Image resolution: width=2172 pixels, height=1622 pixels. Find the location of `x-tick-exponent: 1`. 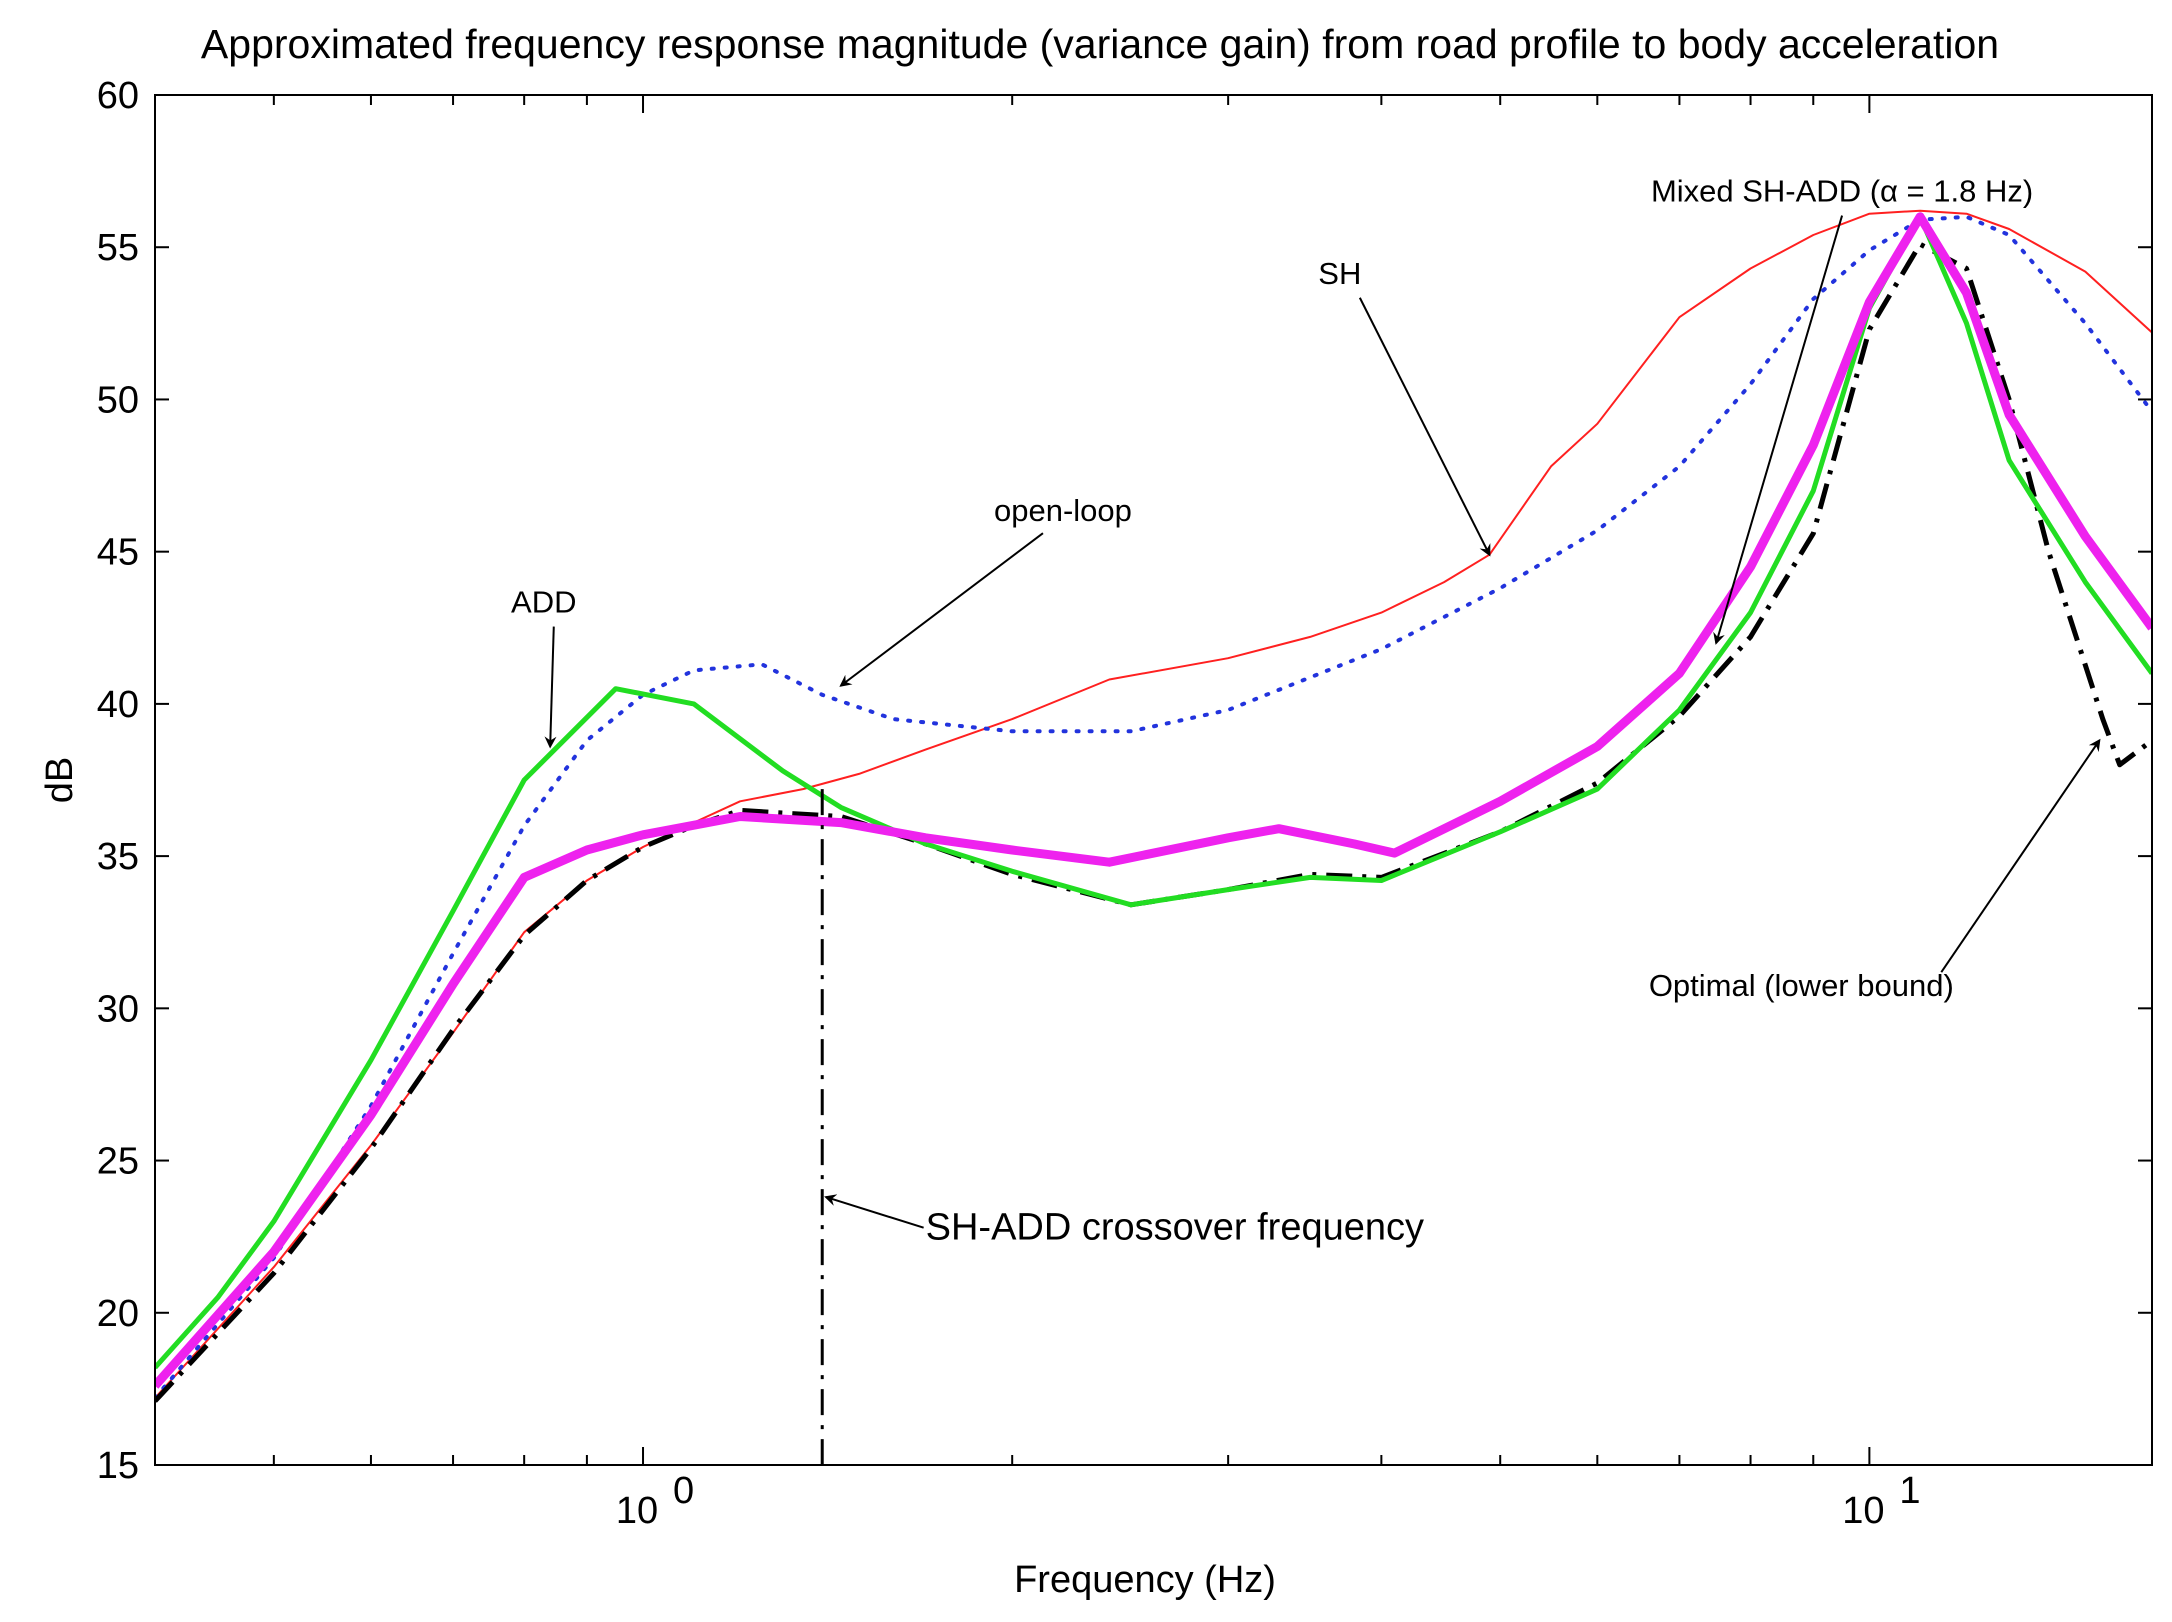

x-tick-exponent: 1 is located at coordinates (1909, 1491).